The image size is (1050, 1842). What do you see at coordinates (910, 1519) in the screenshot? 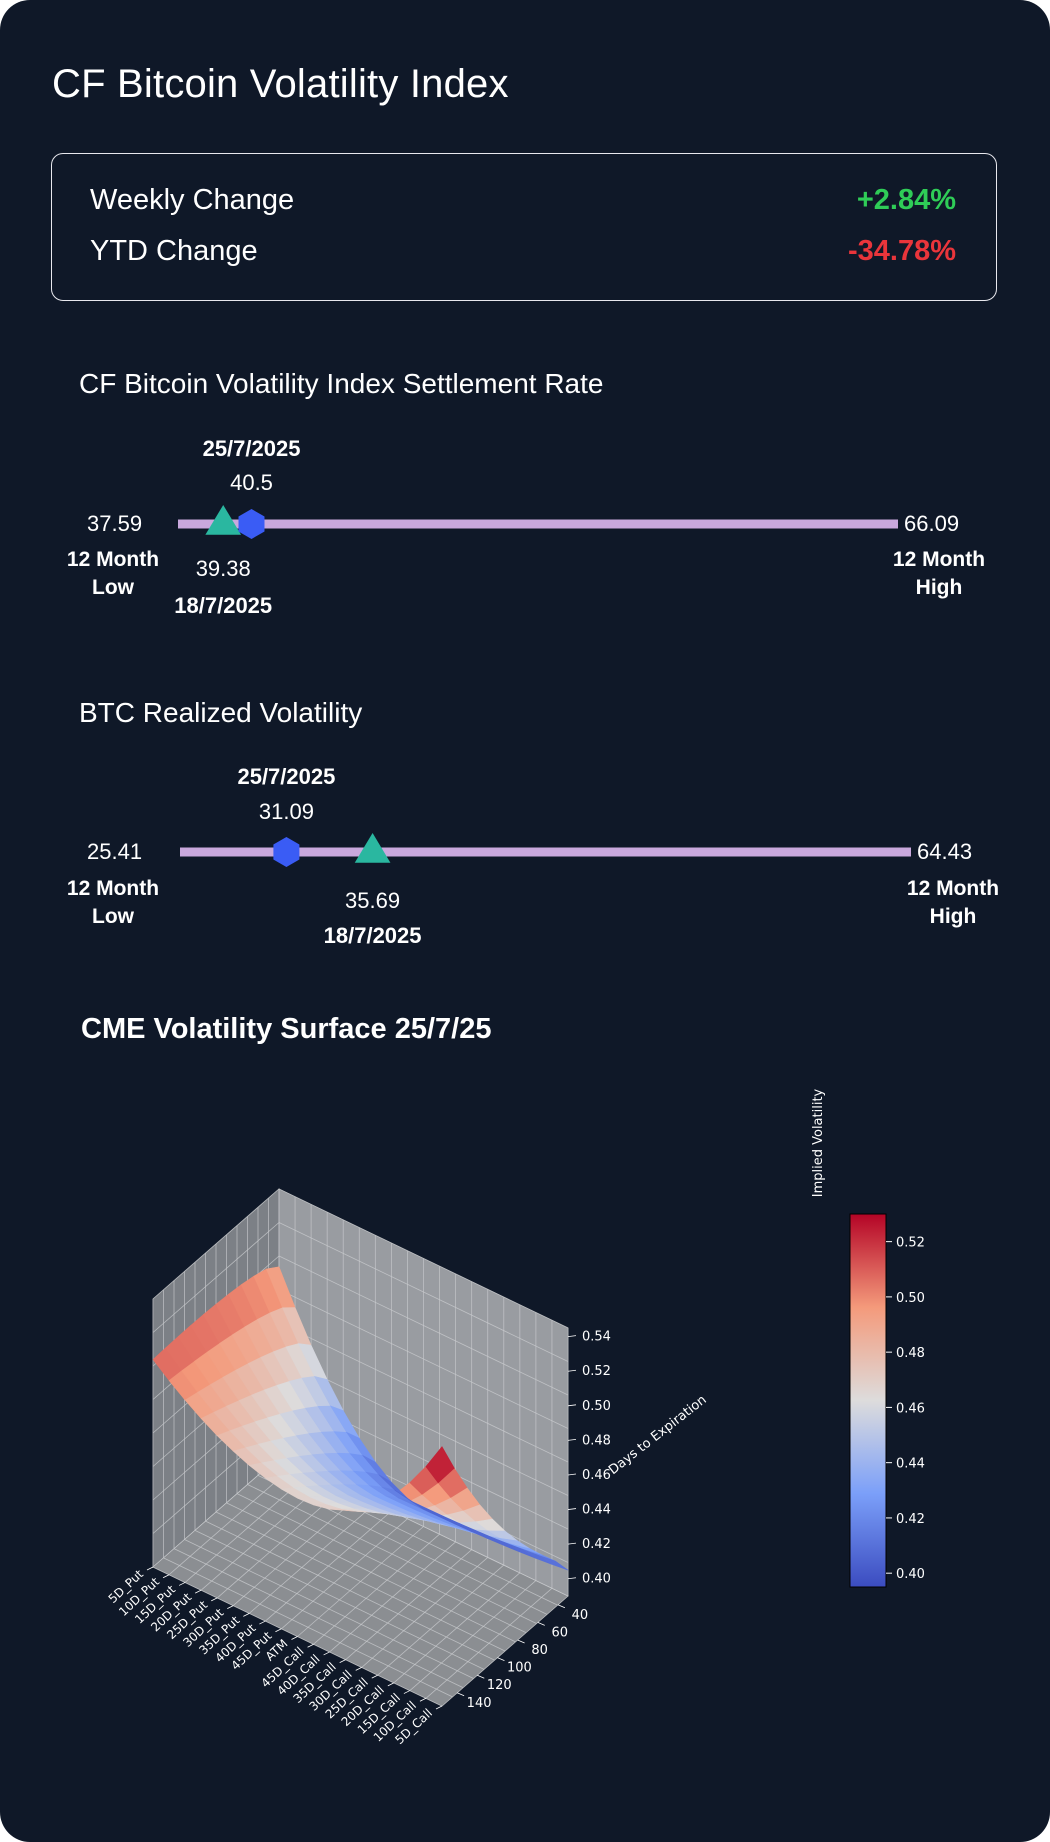
I see `colorbar-tick-label: 0.42` at bounding box center [910, 1519].